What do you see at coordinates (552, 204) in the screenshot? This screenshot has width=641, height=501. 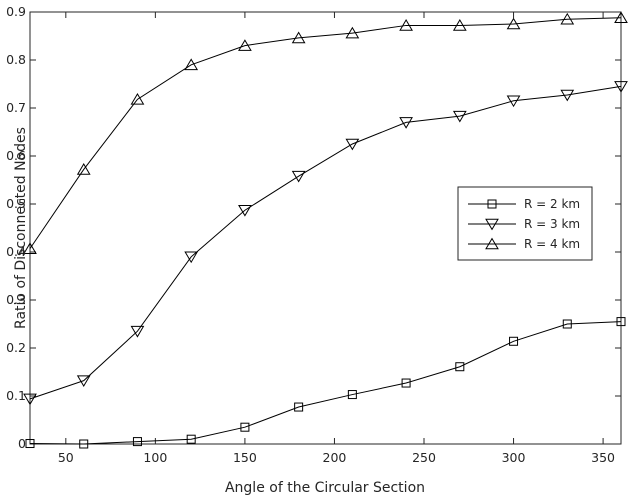 I see `legend-label: R = 2 km` at bounding box center [552, 204].